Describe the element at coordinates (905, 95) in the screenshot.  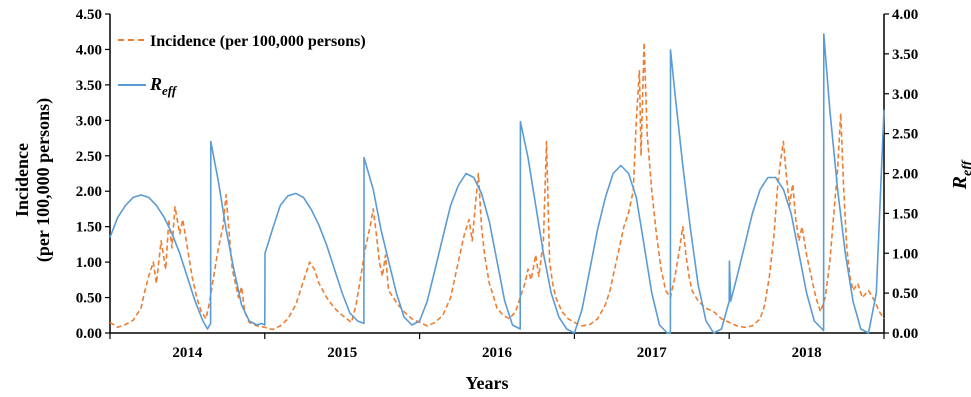
I see `right-tick-label: 3.00` at that location.